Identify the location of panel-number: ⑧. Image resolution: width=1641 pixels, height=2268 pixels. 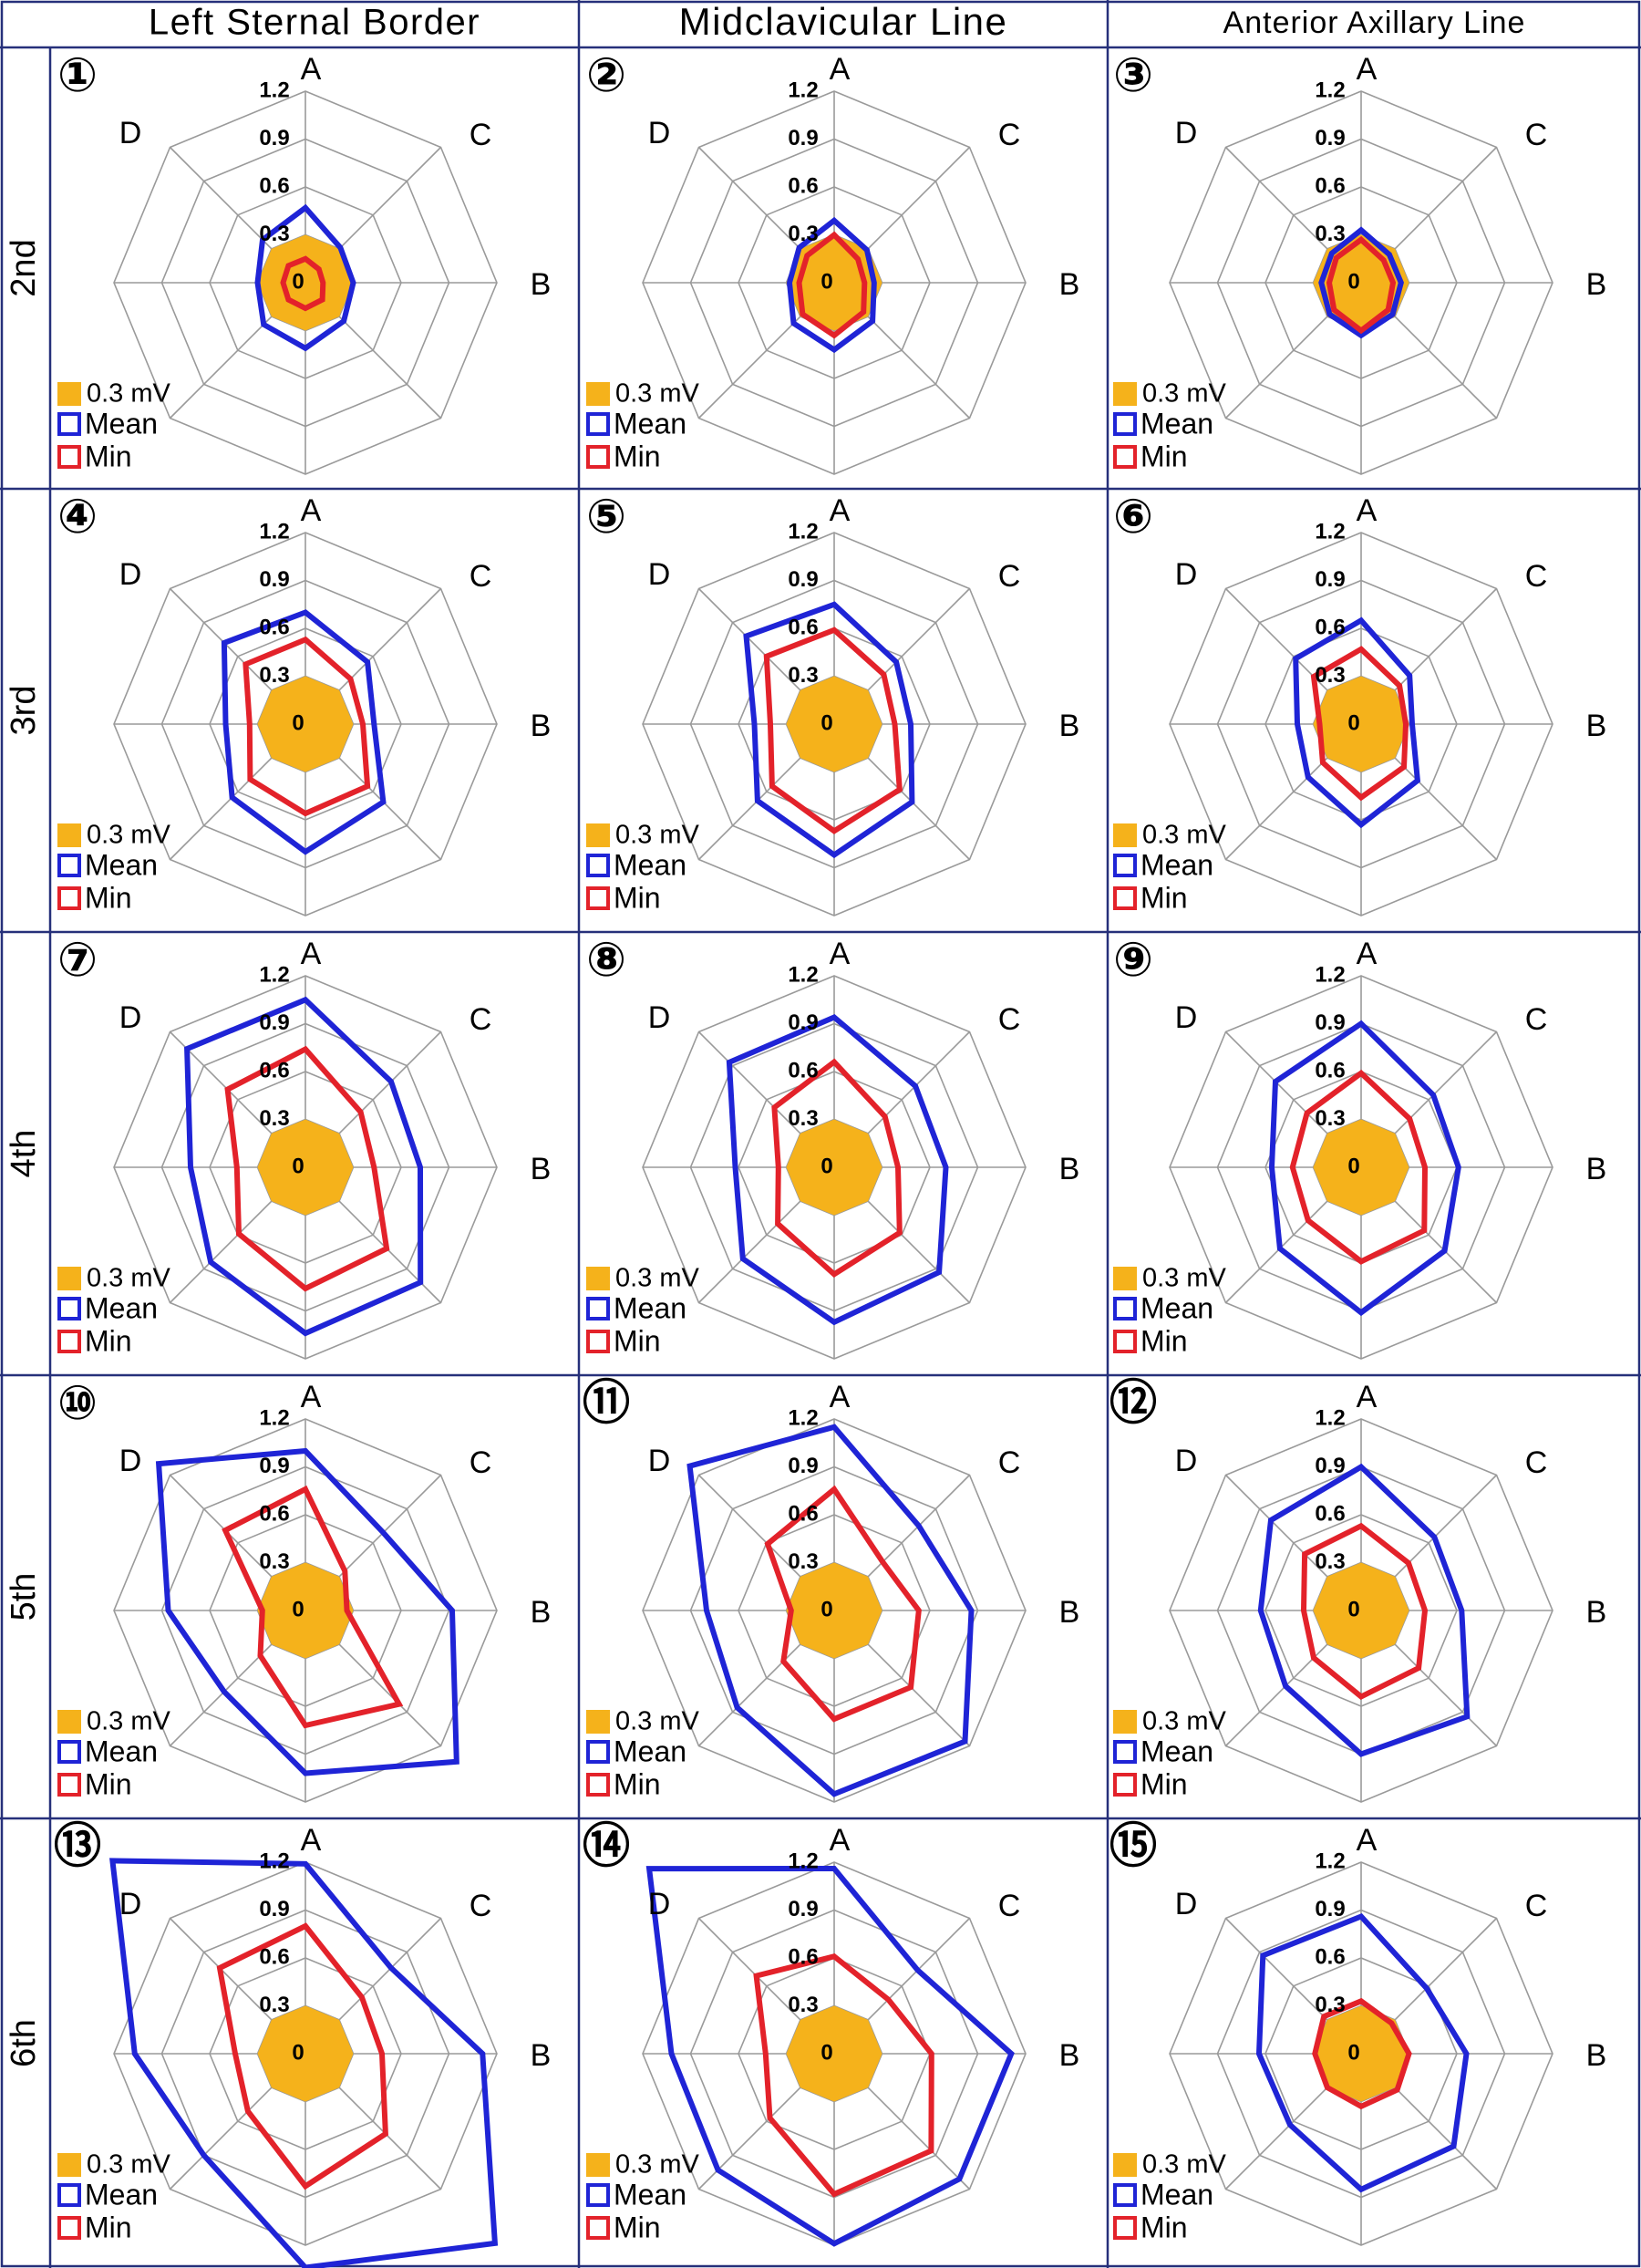
(606, 960).